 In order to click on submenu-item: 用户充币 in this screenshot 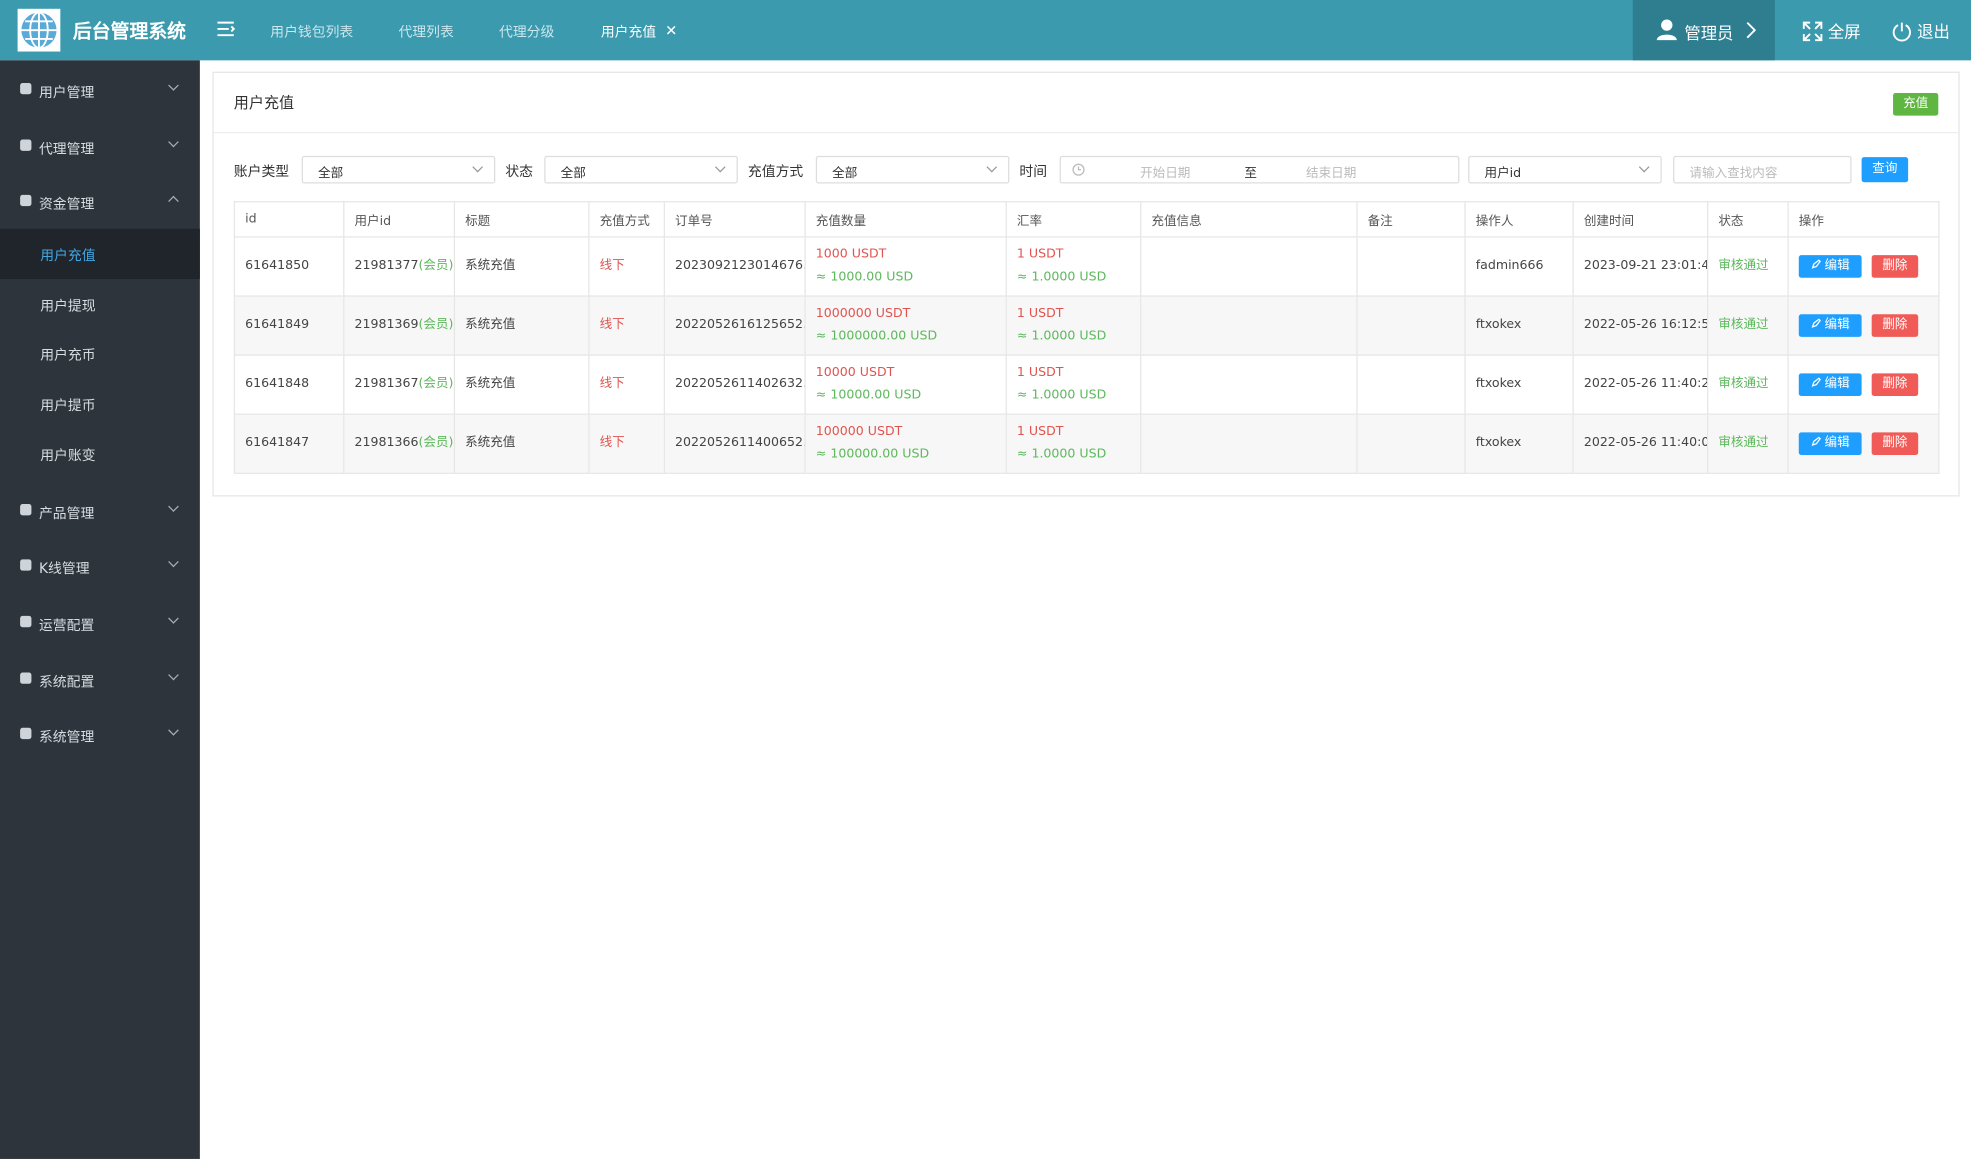, I will do `click(100, 354)`.